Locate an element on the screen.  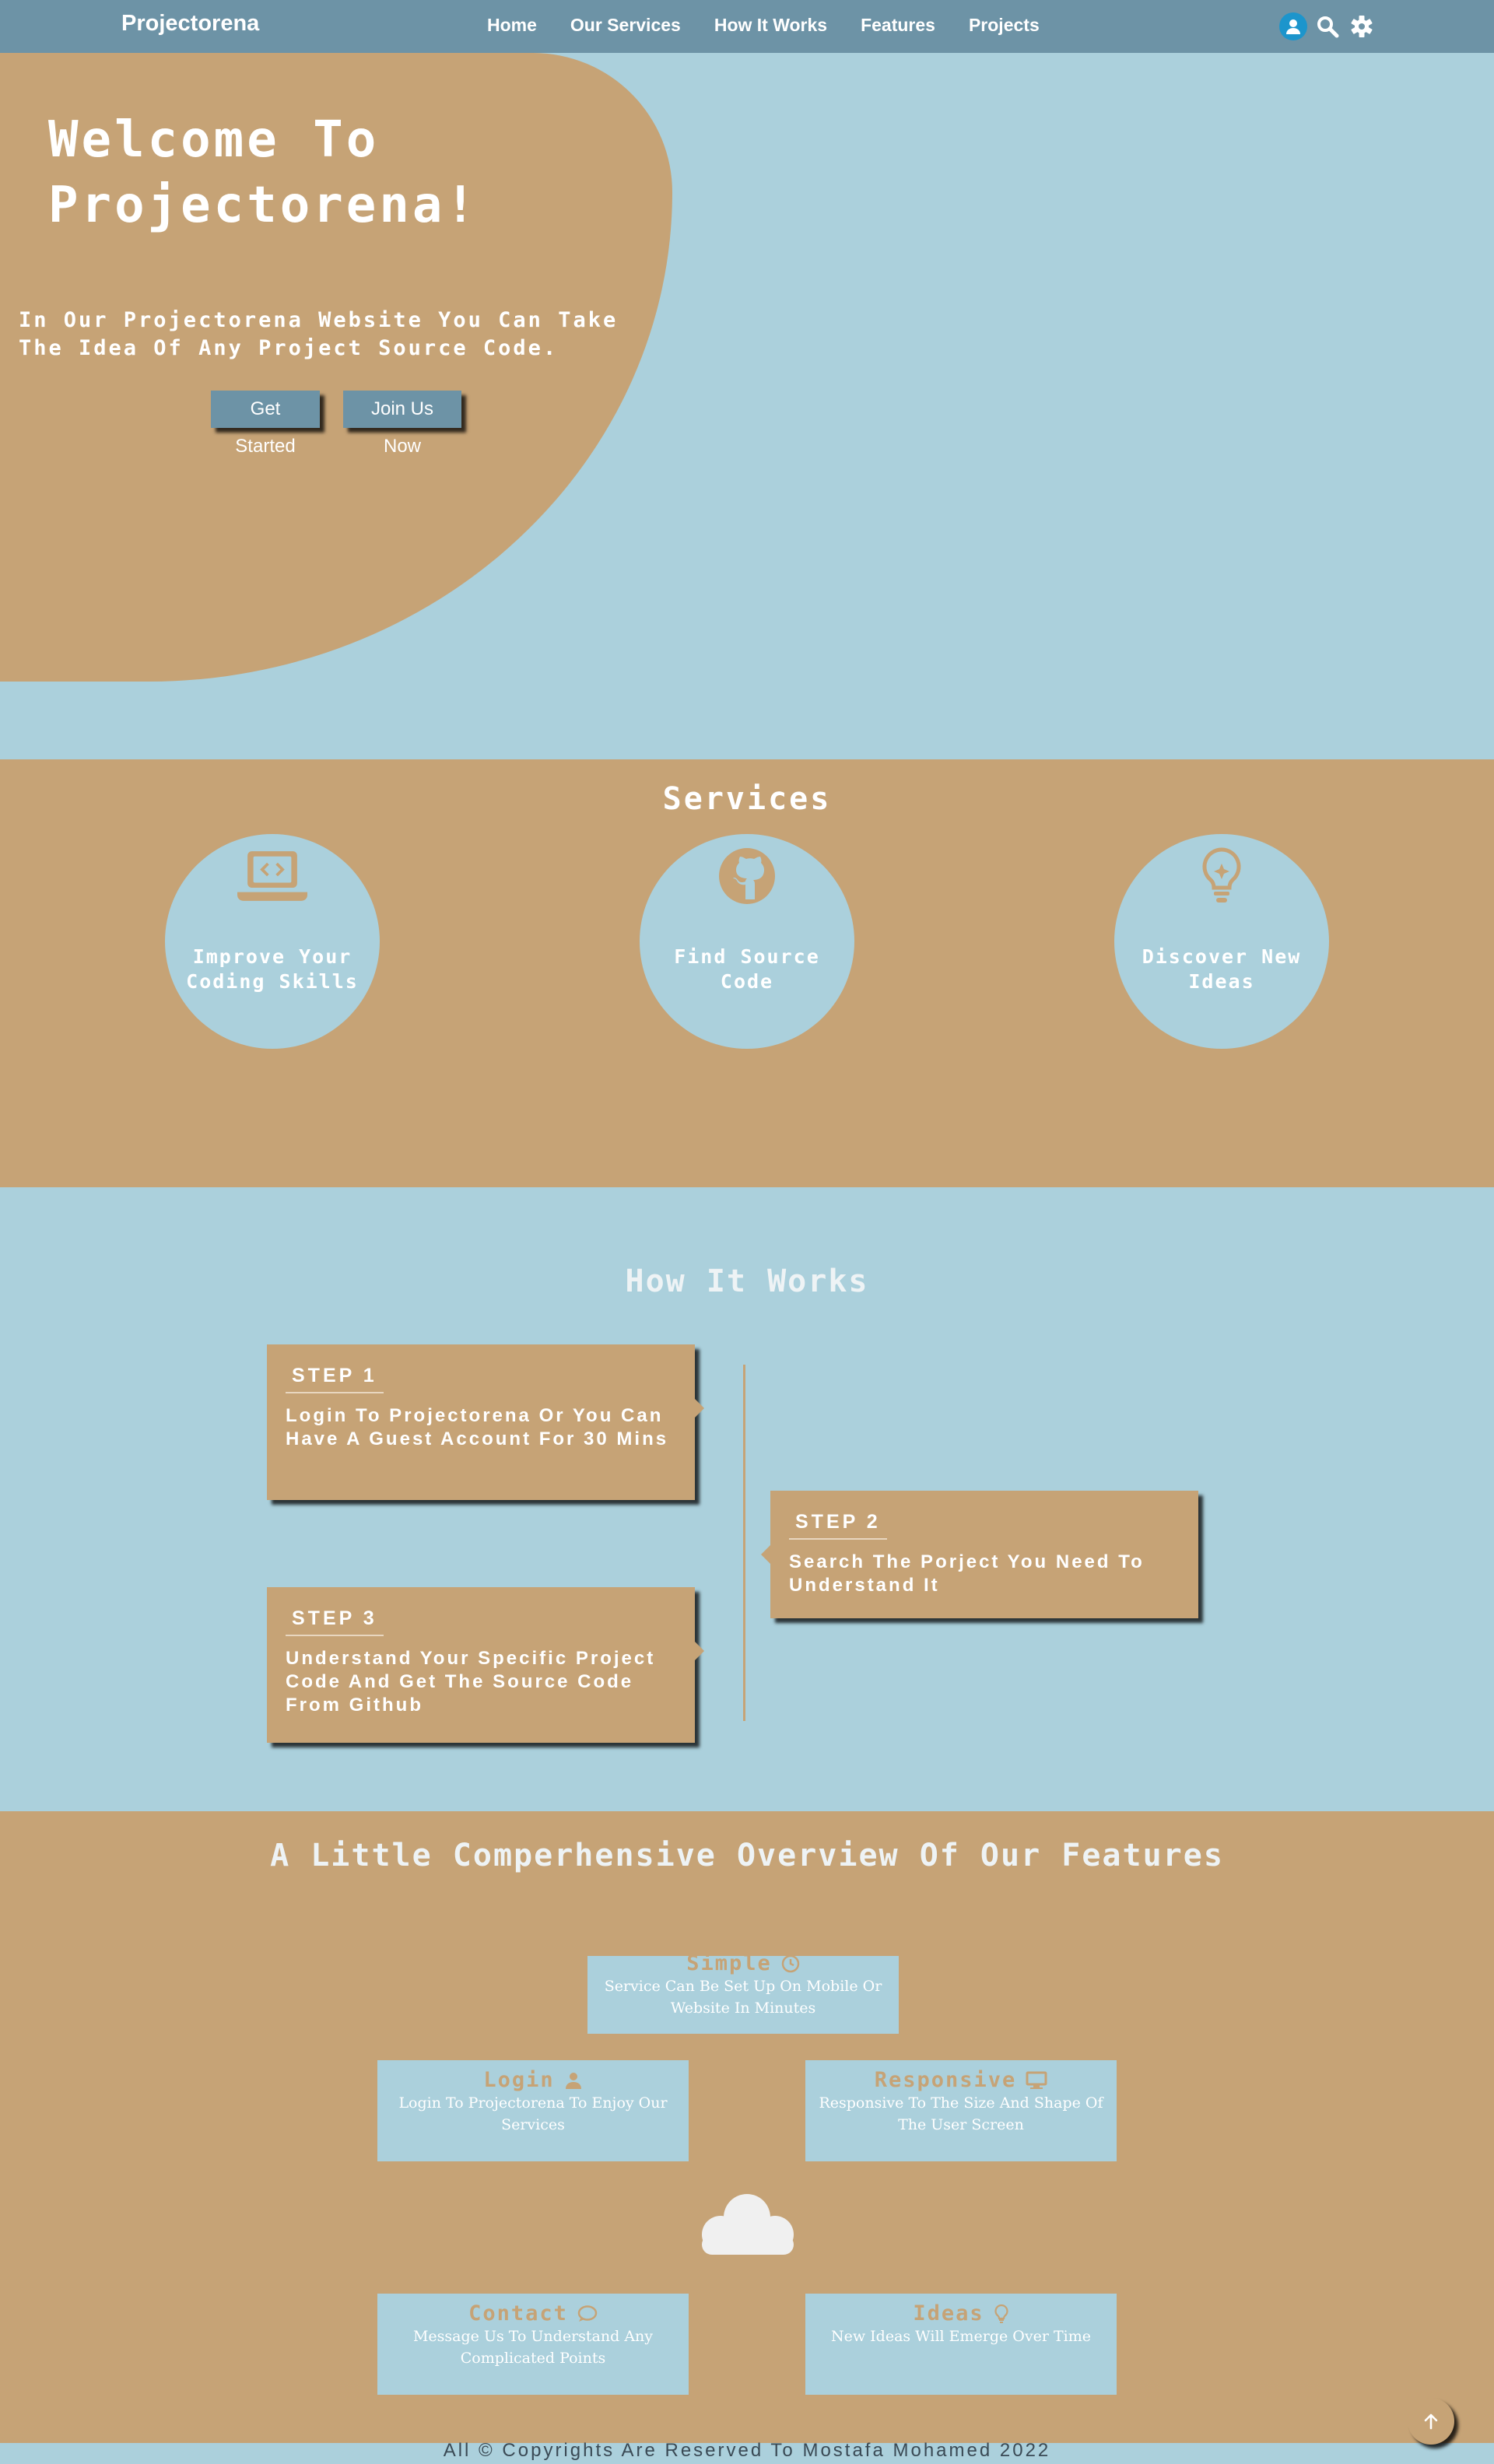
gear-icon is located at coordinates (1362, 26).